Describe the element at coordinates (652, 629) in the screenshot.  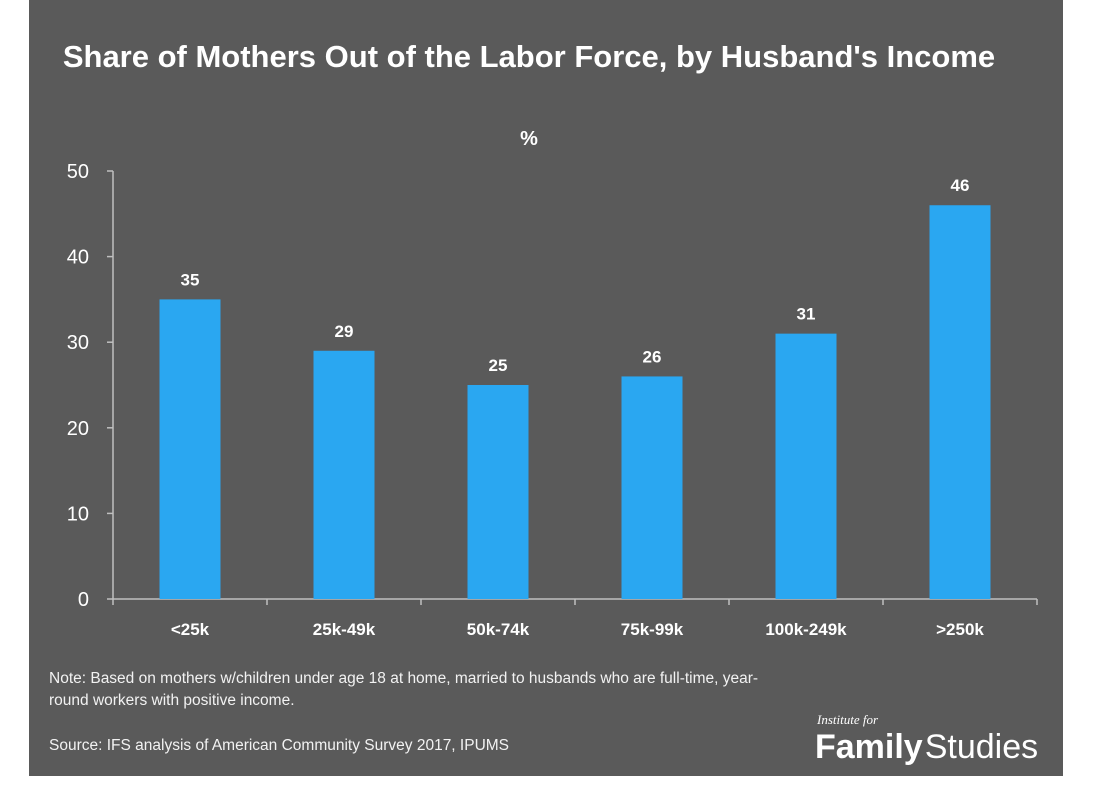
I see `x-category-label: 75k-99k` at that location.